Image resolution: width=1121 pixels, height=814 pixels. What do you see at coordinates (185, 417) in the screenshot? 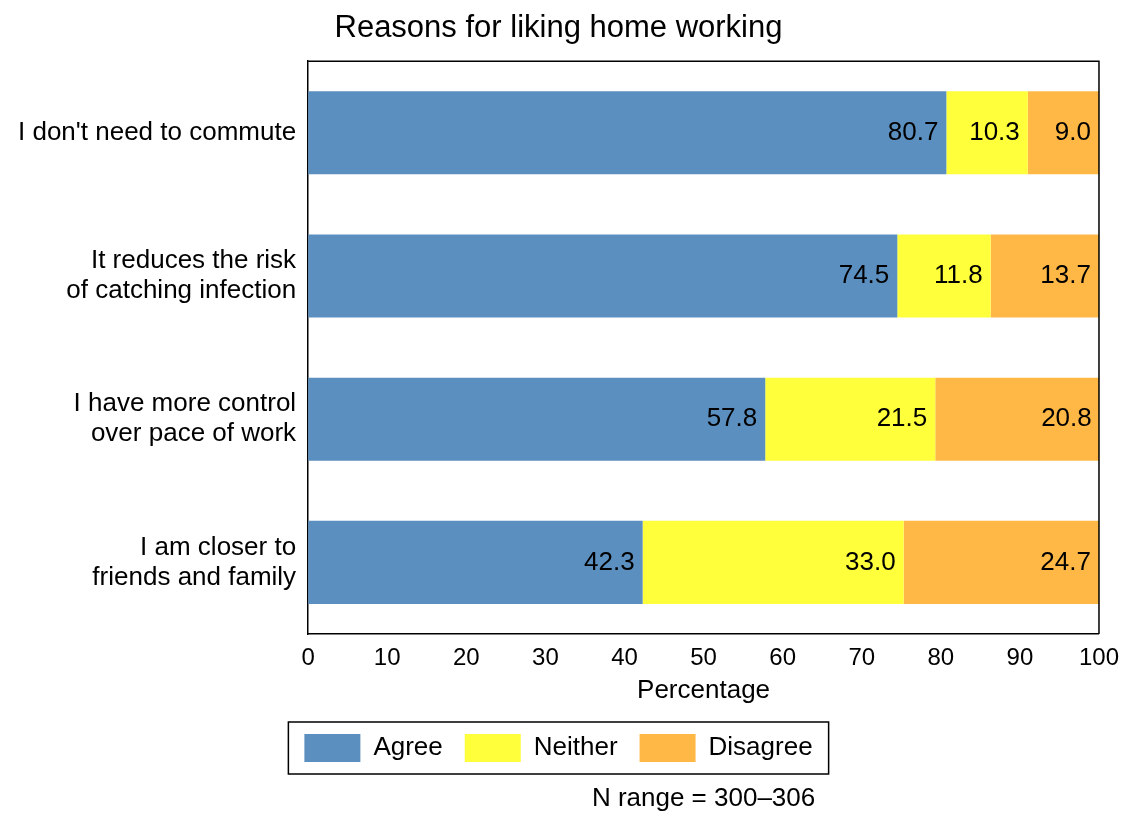
I see `y-tick-label: I have more control over pace of work` at bounding box center [185, 417].